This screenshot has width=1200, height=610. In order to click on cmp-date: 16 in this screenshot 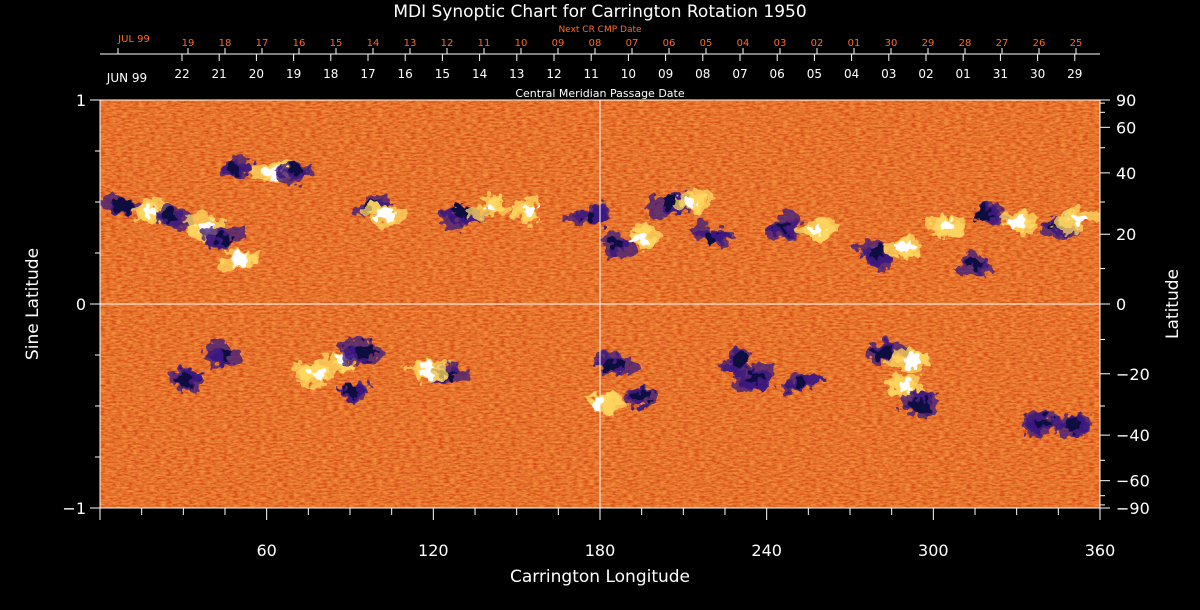, I will do `click(405, 74)`.